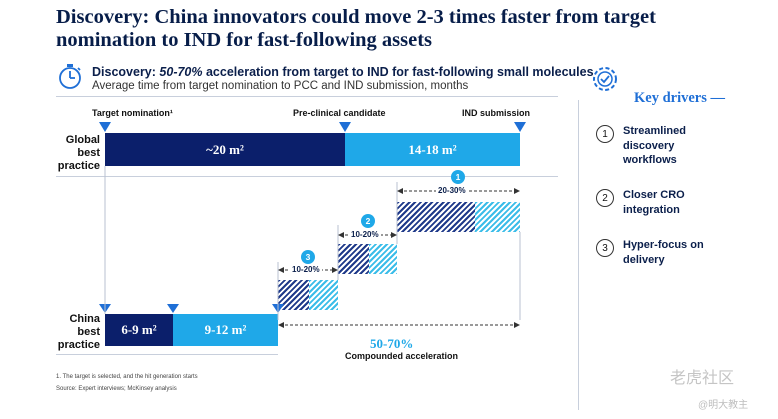 The image size is (778, 419). Describe the element at coordinates (365, 235) in the screenshot. I see `step-pct-2: 10-20%` at that location.